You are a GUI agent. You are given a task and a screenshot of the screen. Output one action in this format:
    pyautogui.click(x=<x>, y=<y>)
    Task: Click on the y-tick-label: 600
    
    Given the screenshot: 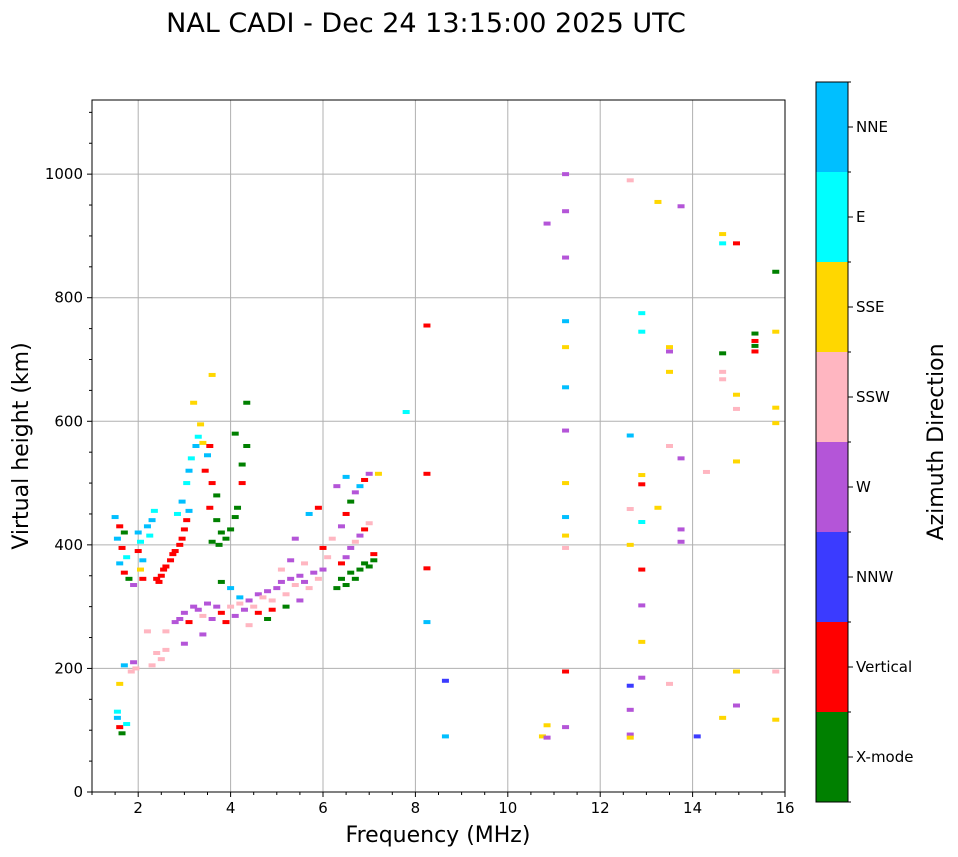 What is the action you would take?
    pyautogui.click(x=68, y=421)
    